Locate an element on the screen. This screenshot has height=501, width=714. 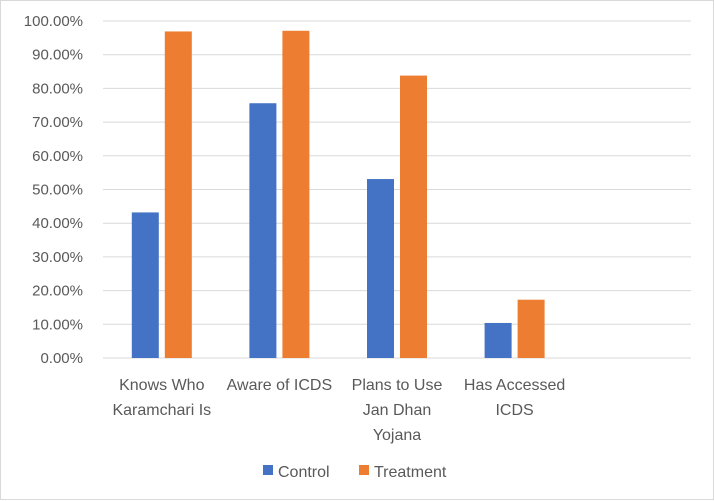
x-category-label: Yojana is located at coordinates (397, 435).